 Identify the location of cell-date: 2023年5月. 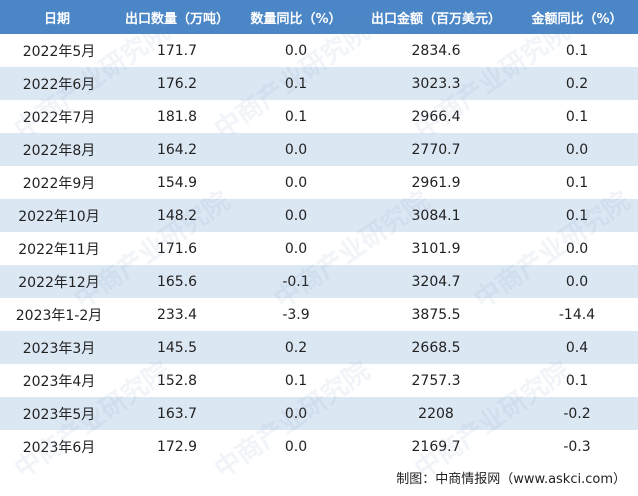
(59, 414).